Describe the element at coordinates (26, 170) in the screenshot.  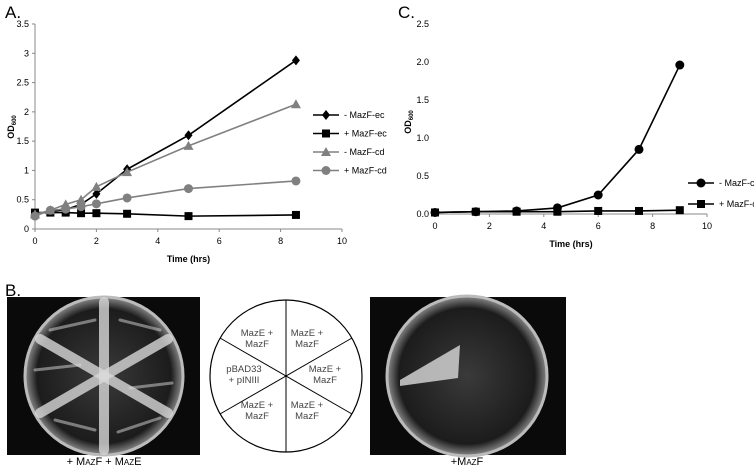
I see `y-tick-label: 1` at that location.